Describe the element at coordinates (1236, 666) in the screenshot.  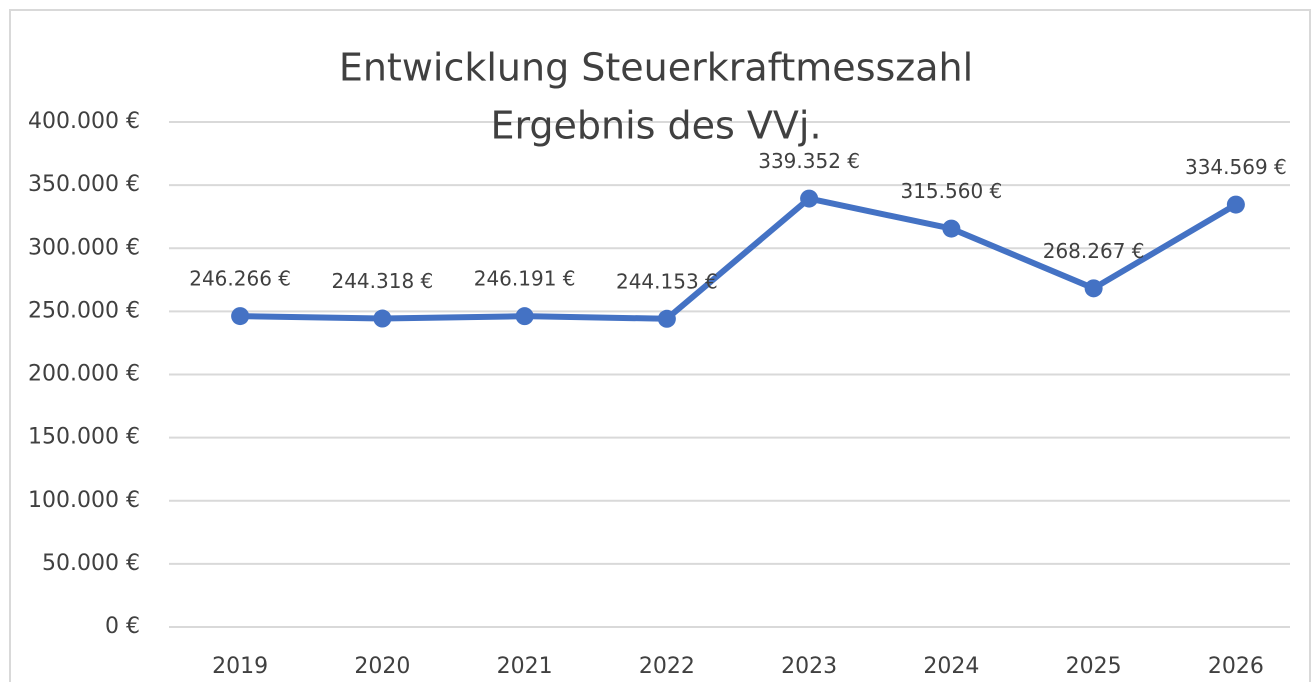
I see `x-tick-label: 2026` at that location.